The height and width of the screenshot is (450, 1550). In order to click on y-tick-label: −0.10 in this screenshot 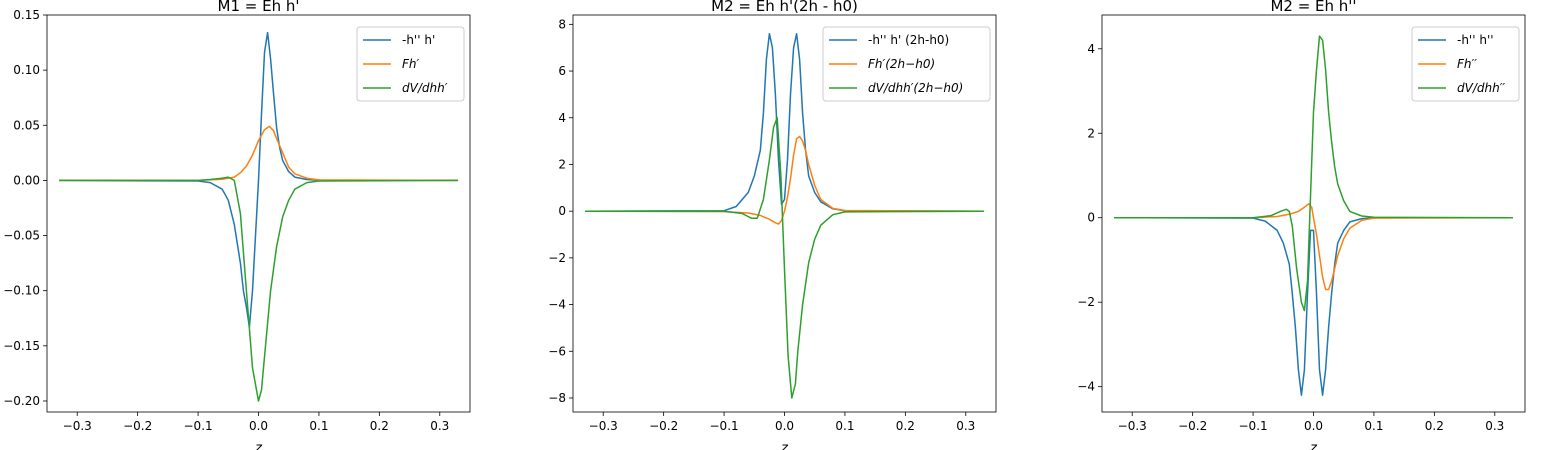, I will do `click(21, 291)`.